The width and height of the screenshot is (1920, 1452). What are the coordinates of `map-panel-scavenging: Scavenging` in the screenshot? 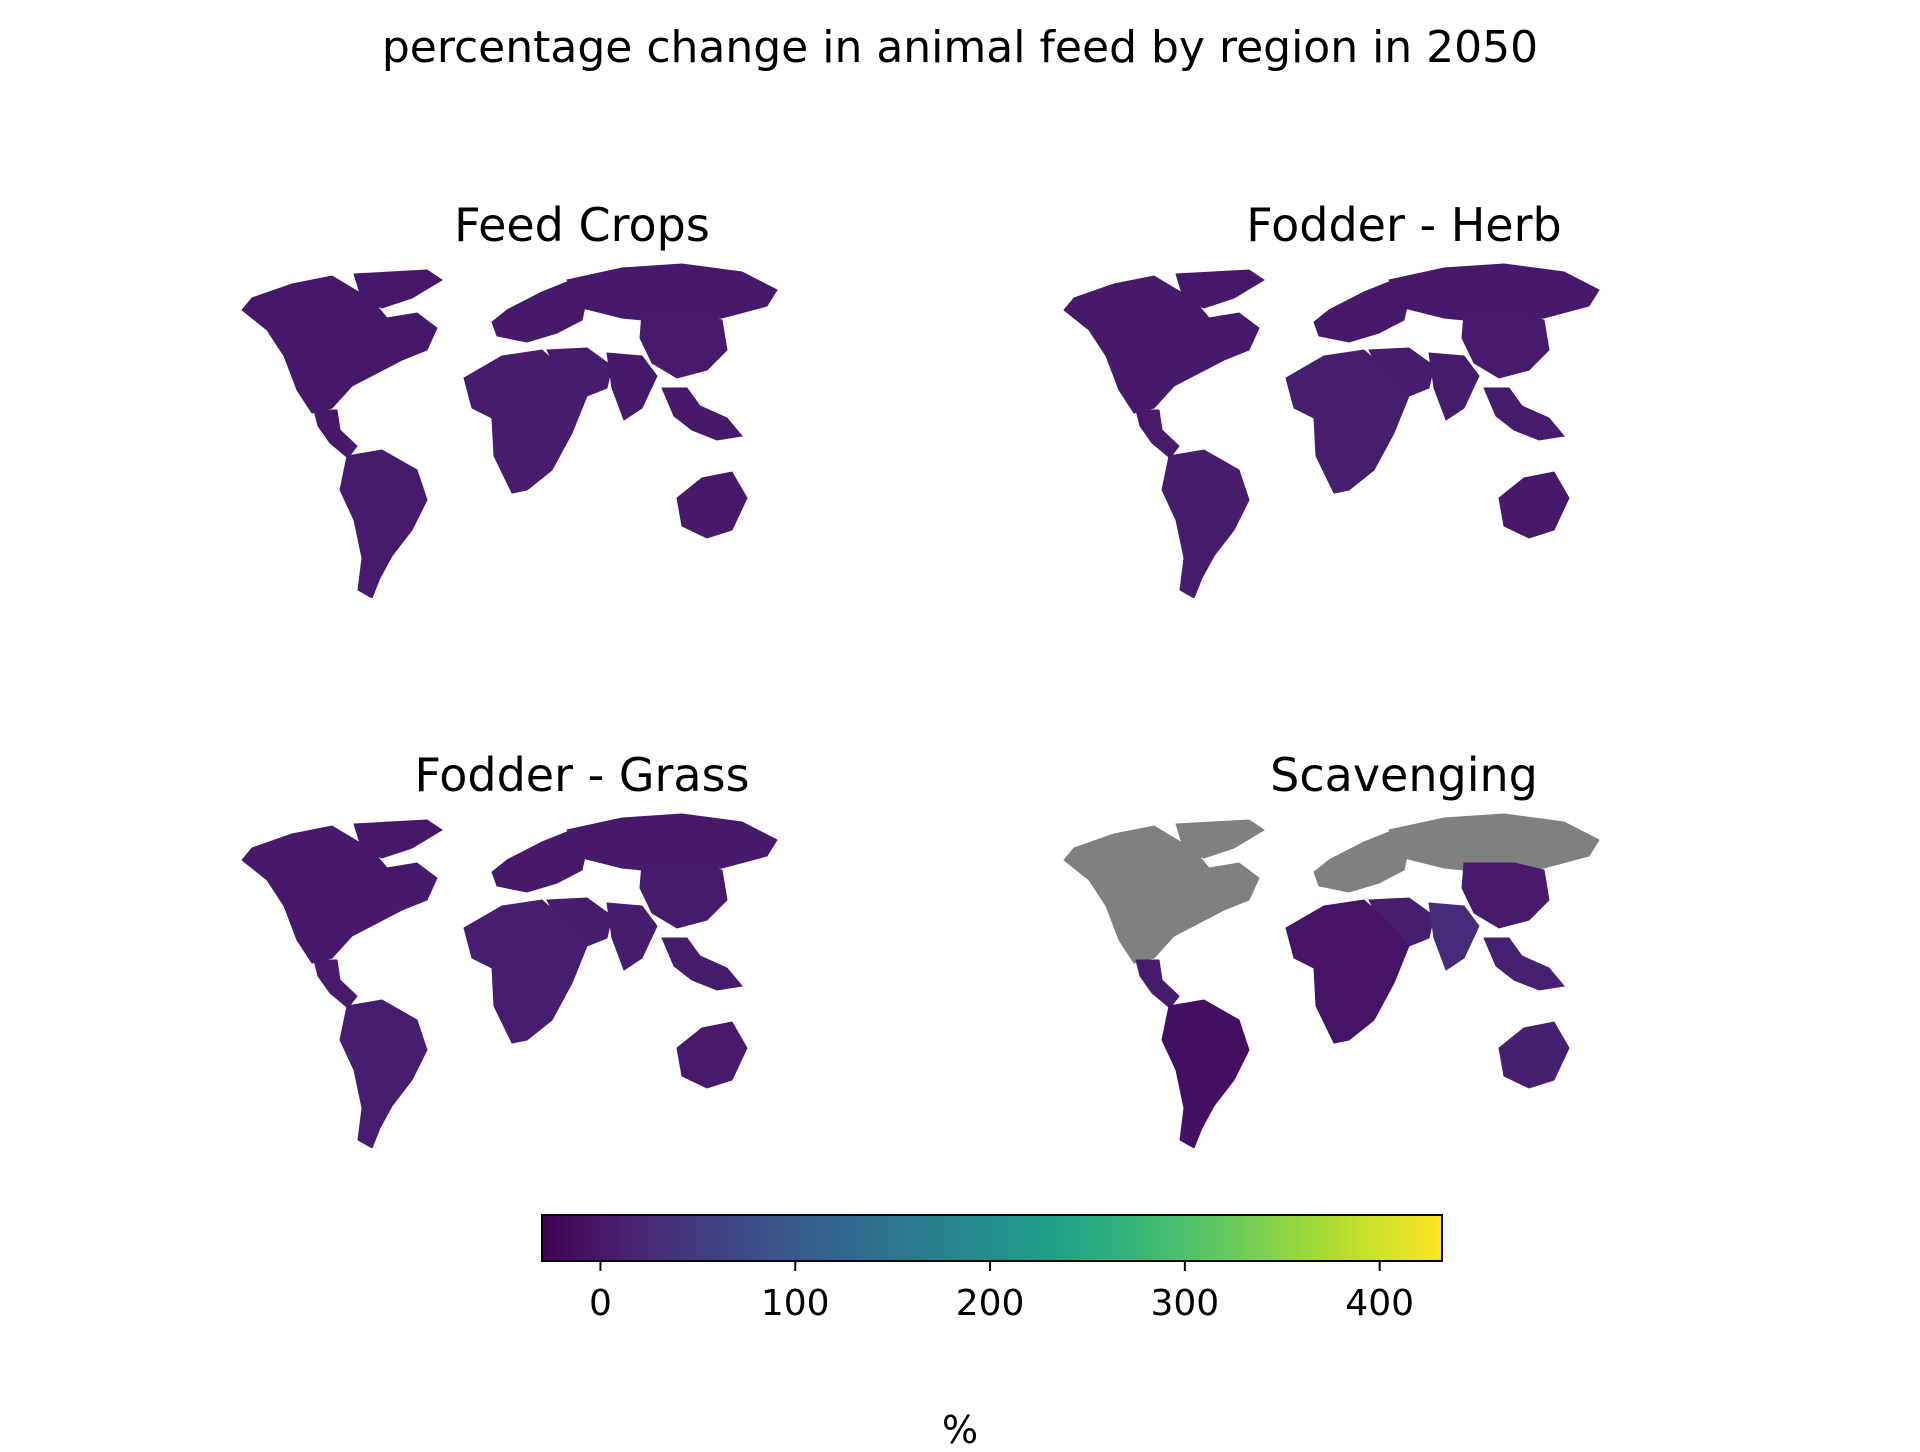 It's located at (1404, 948).